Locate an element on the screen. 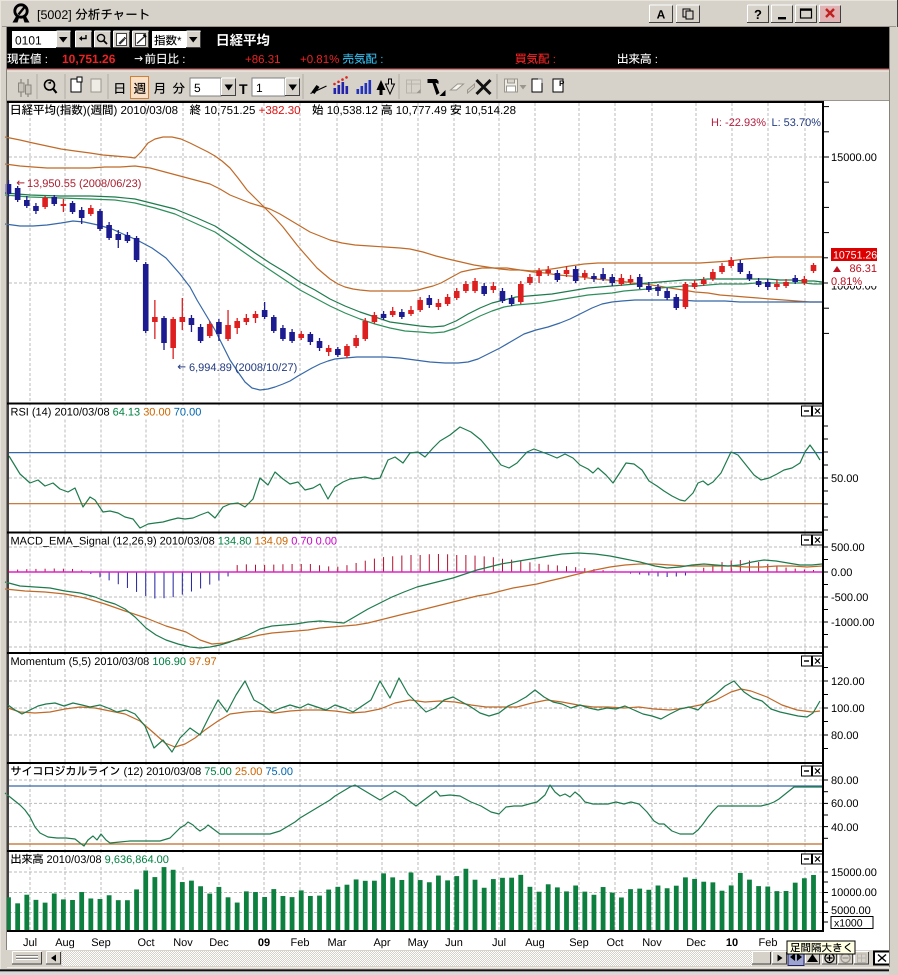 The height and width of the screenshot is (975, 898). svg-text: P is located at coordinates (562, 83).